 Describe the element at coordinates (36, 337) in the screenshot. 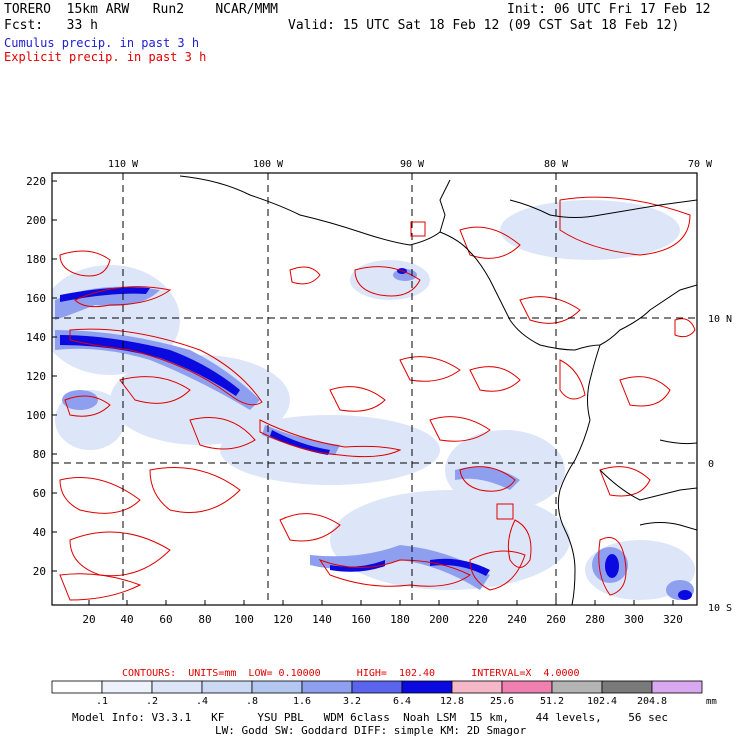

I see `y-tick-label: 140` at that location.